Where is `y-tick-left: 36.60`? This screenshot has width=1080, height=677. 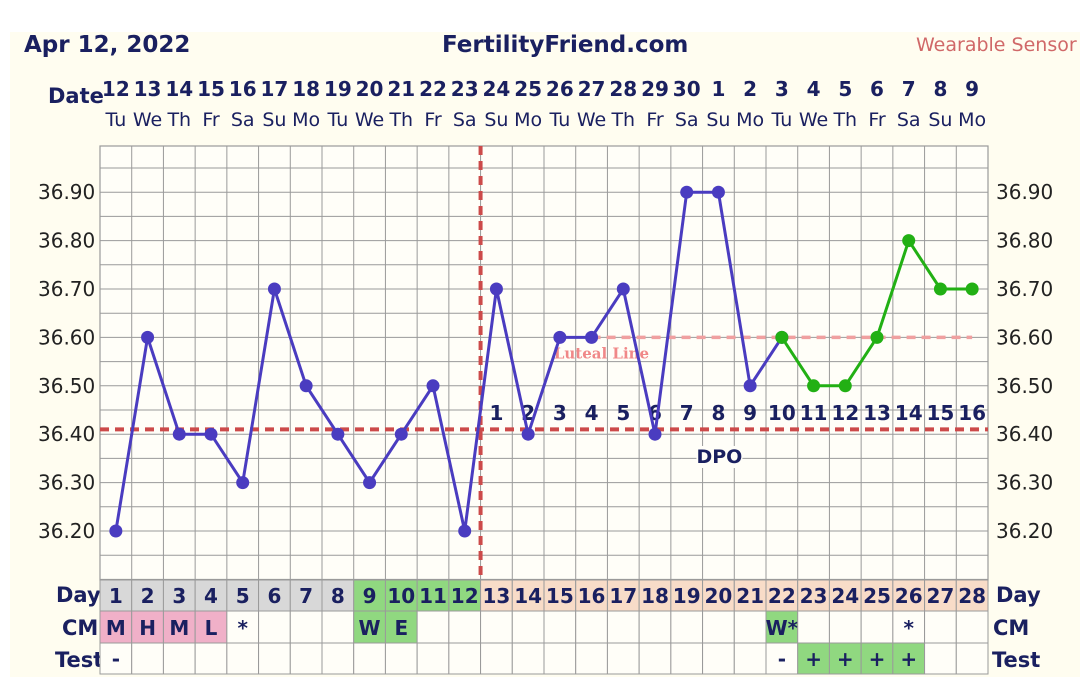
y-tick-left: 36.60 is located at coordinates (66, 337).